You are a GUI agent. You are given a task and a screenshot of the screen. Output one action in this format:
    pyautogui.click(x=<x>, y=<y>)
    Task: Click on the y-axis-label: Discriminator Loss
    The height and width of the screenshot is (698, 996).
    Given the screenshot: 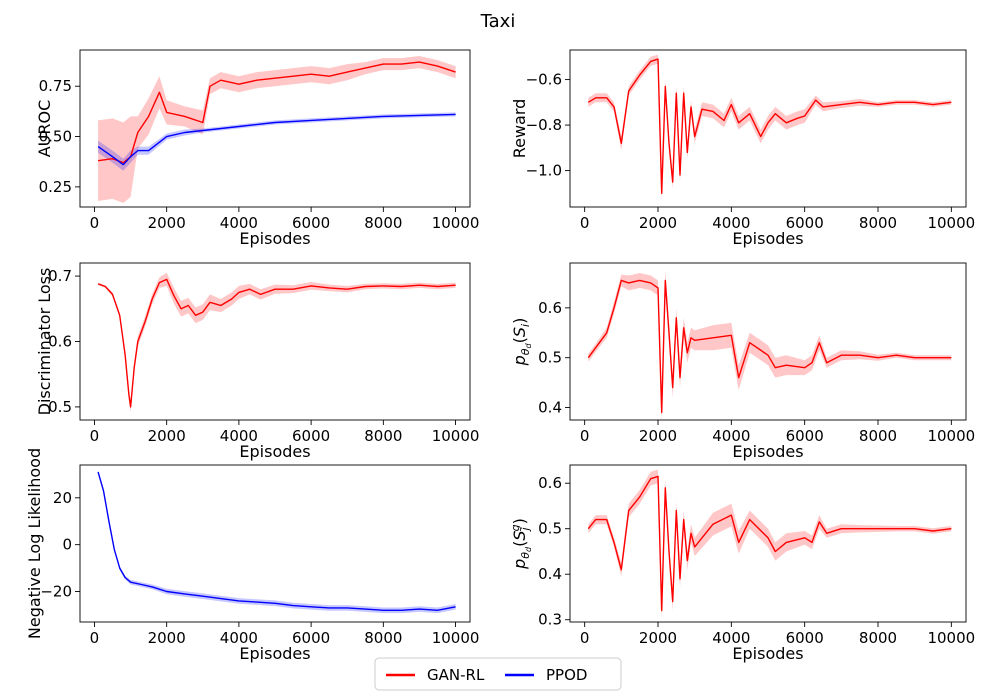 What is the action you would take?
    pyautogui.click(x=44, y=342)
    